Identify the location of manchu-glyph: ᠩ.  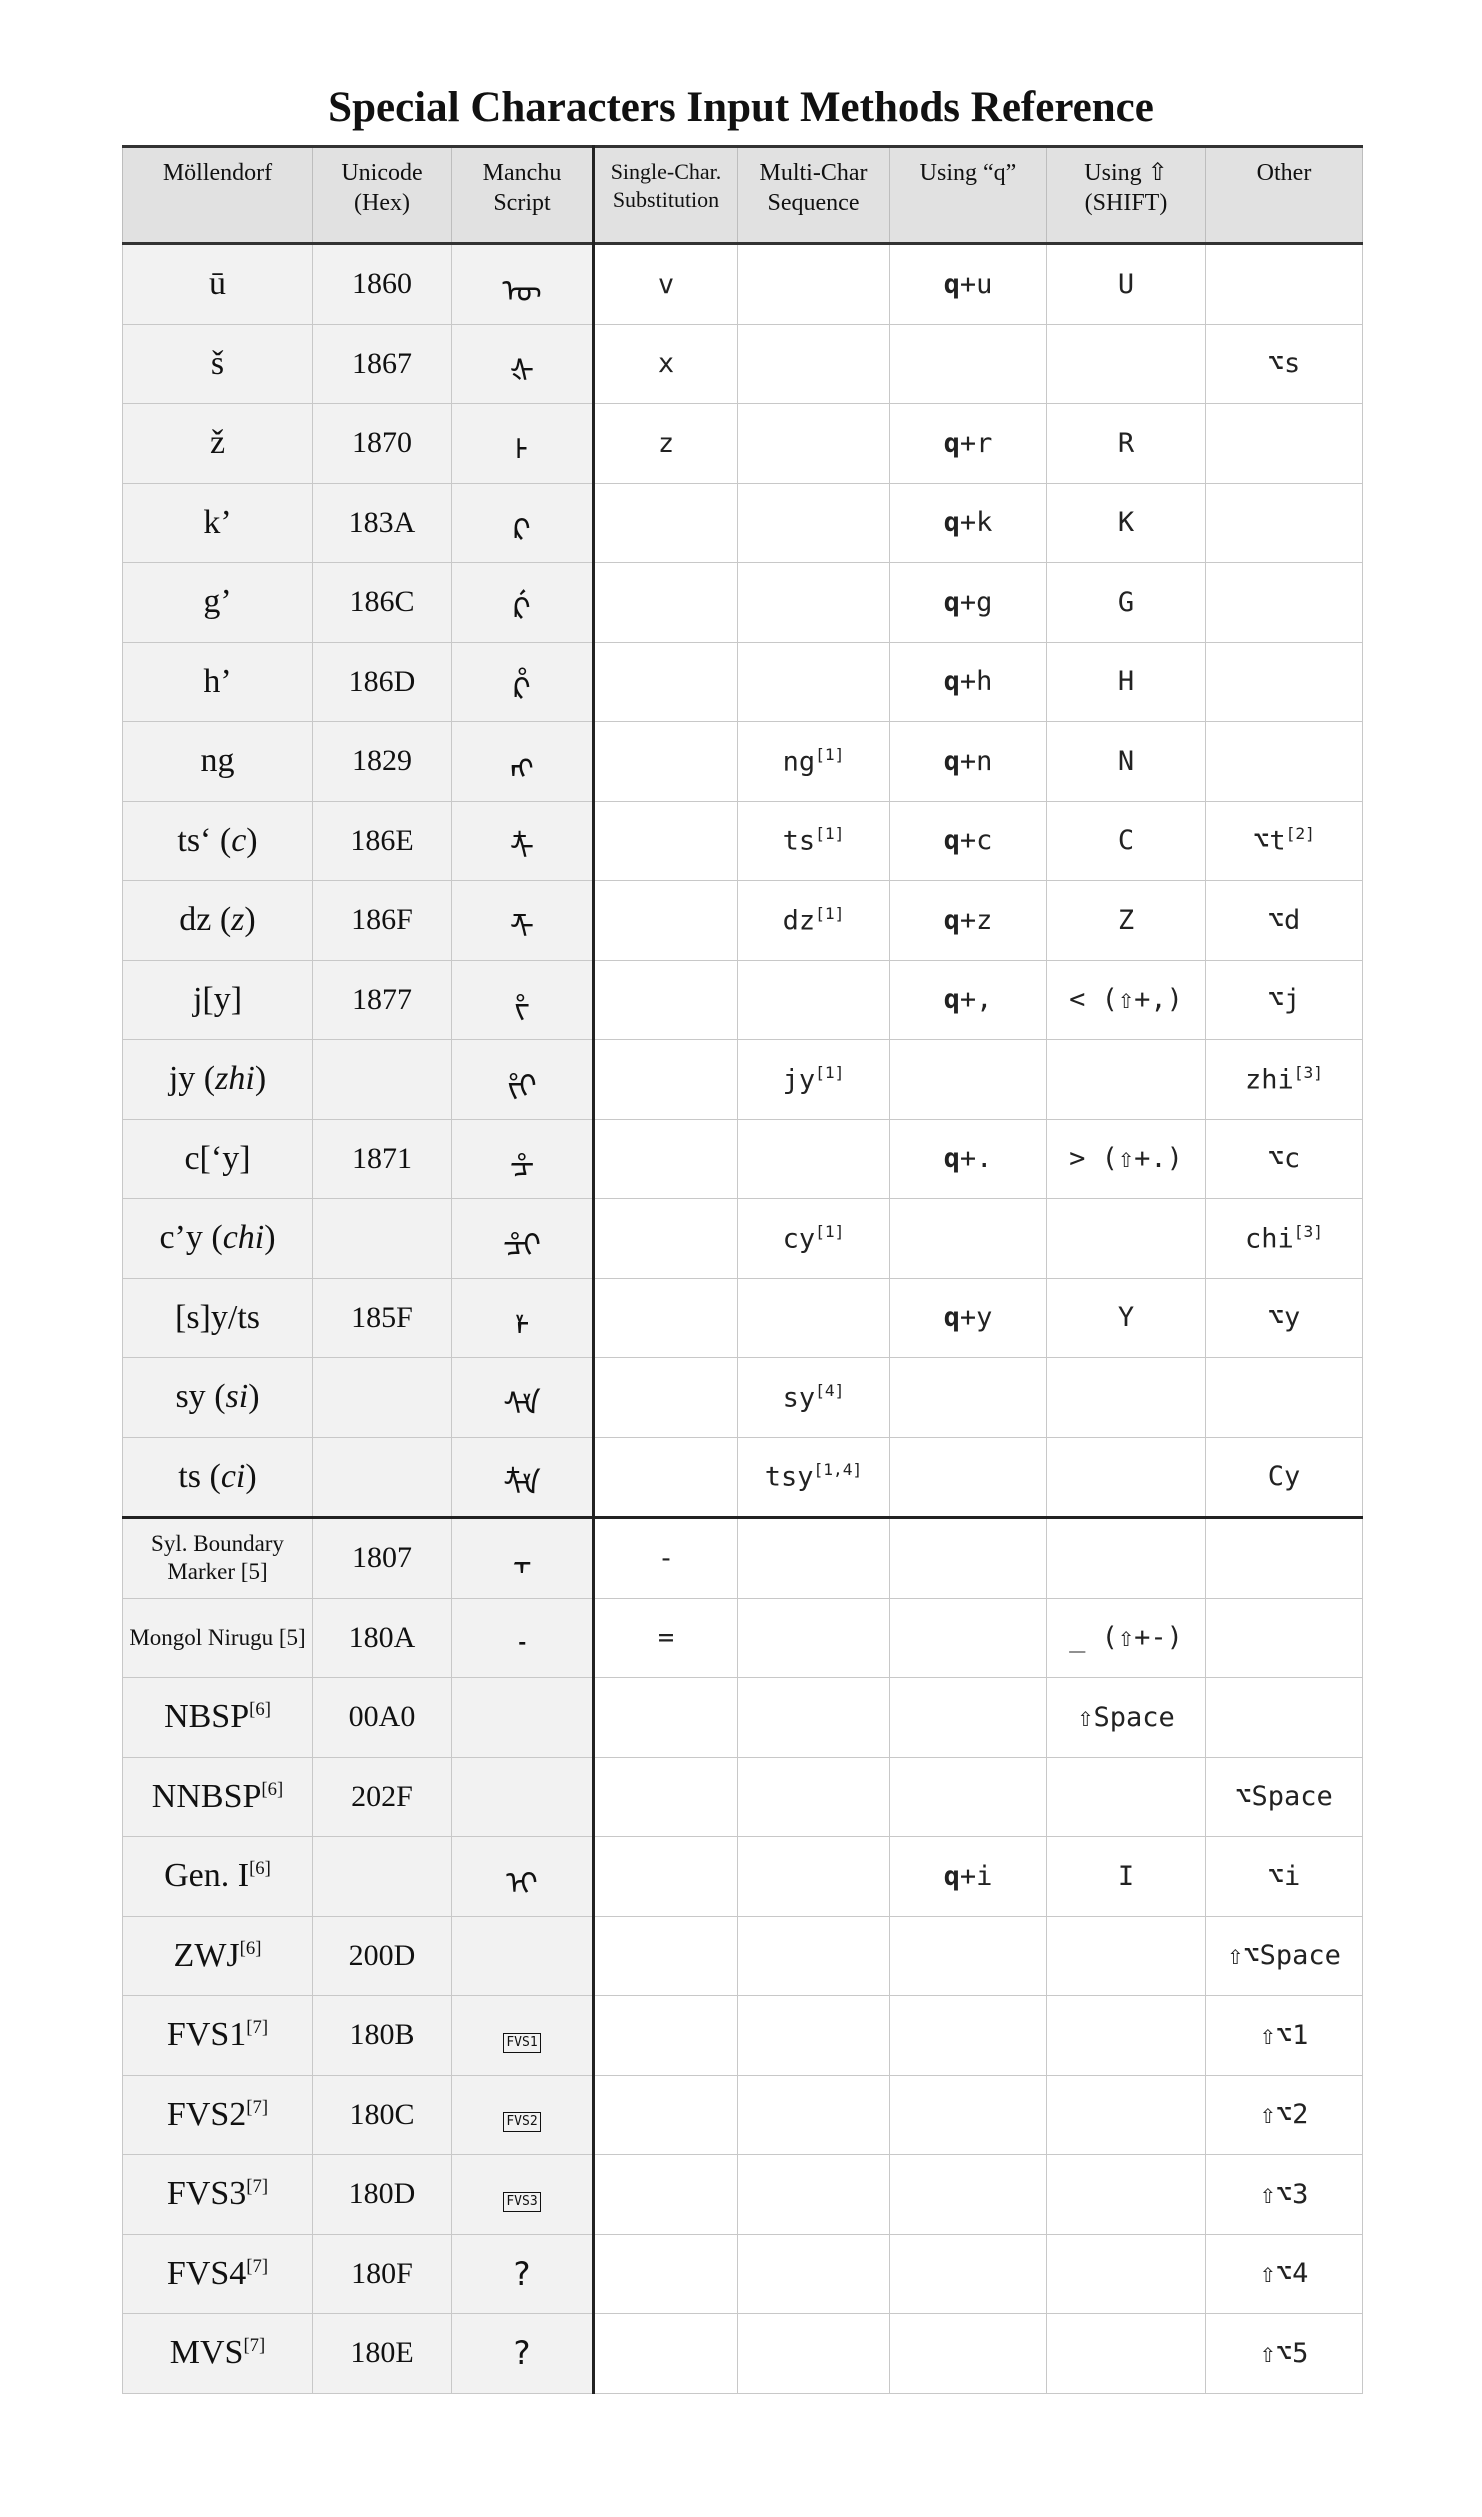
(522, 768).